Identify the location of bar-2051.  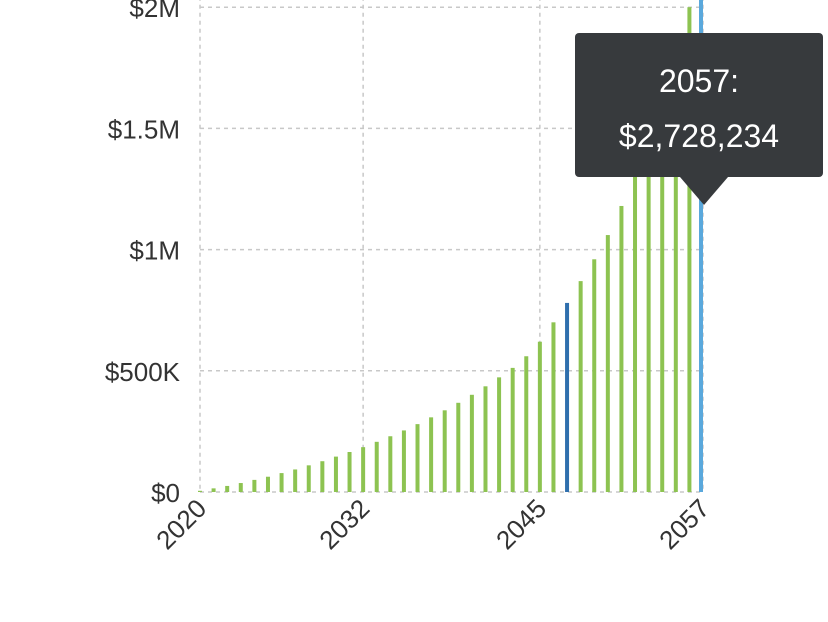
(621, 348).